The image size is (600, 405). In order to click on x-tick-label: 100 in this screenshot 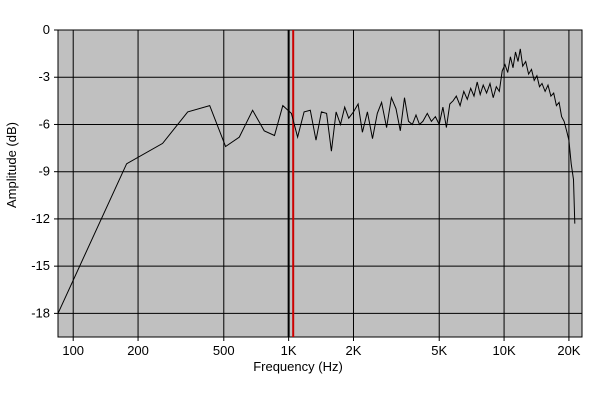, I will do `click(73, 350)`.